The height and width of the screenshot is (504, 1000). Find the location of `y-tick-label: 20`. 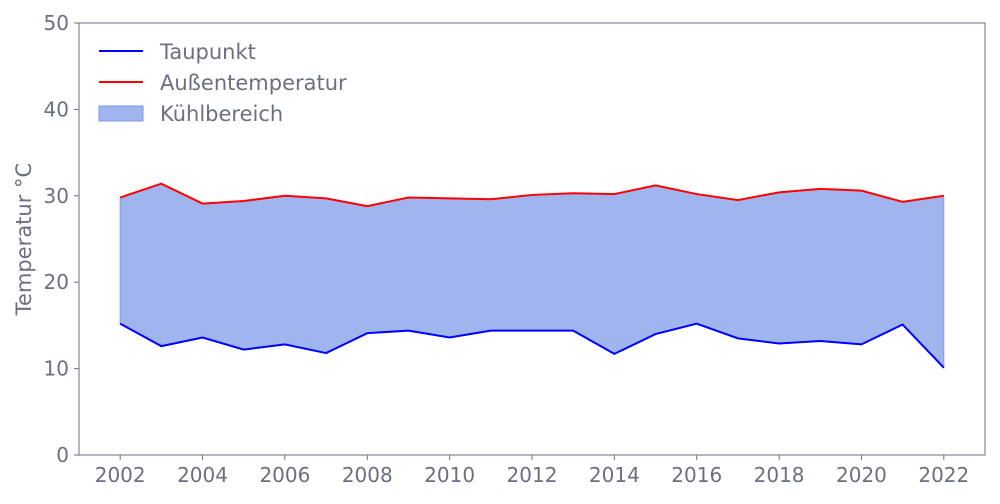

y-tick-label: 20 is located at coordinates (56, 282).